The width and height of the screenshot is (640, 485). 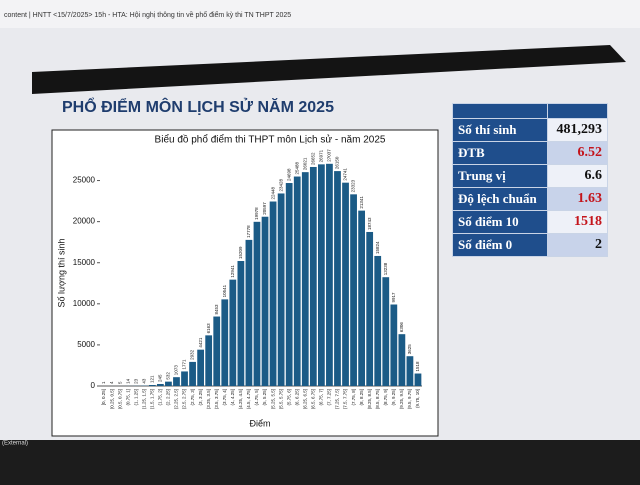 I want to click on stat-value: 1.63, so click(x=578, y=199).